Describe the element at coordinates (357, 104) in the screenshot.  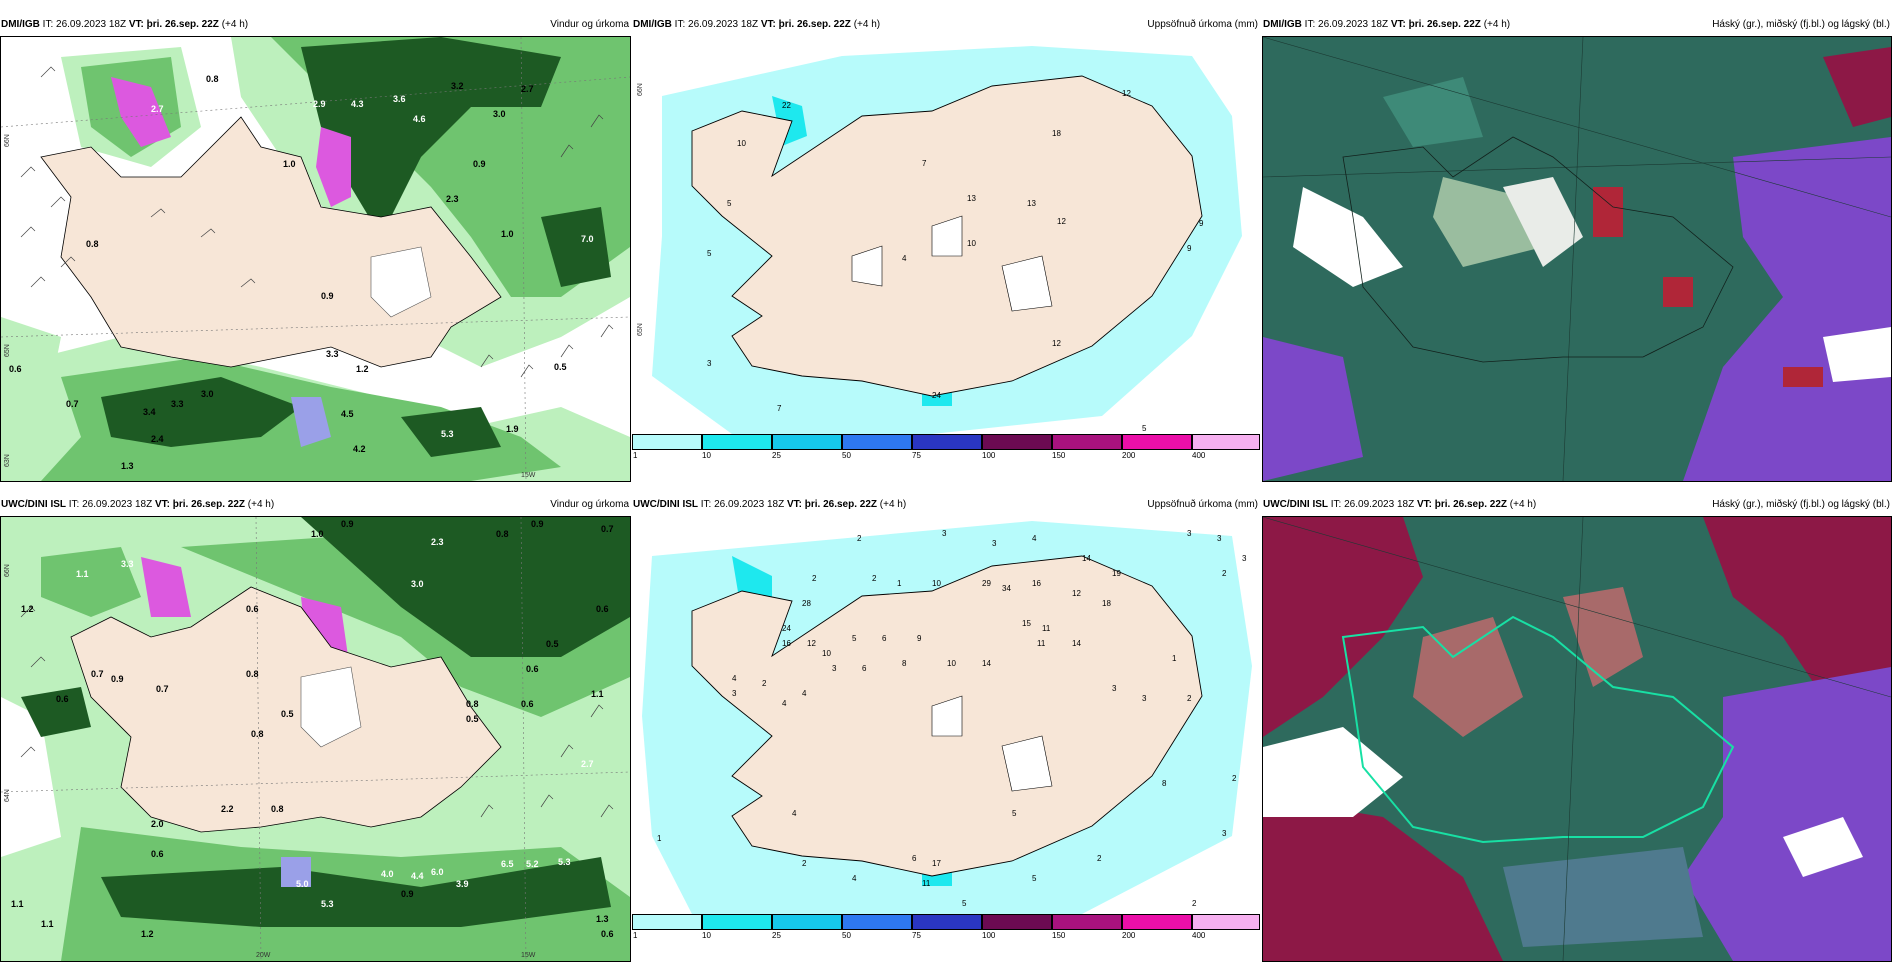
I see `value-label: 4.3` at that location.